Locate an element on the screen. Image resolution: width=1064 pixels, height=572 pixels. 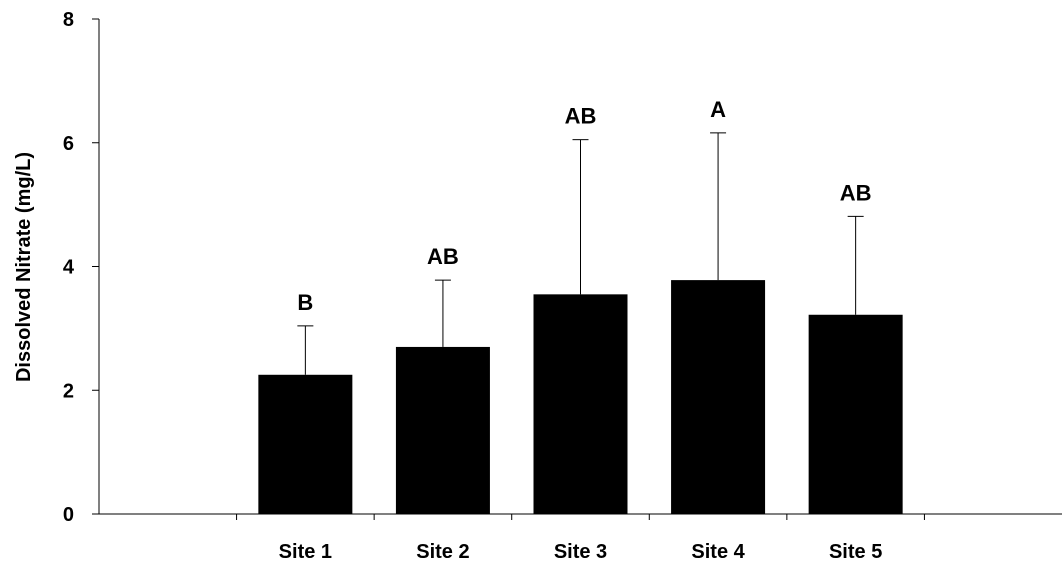
x-tick-label: Site 2 is located at coordinates (442, 552).